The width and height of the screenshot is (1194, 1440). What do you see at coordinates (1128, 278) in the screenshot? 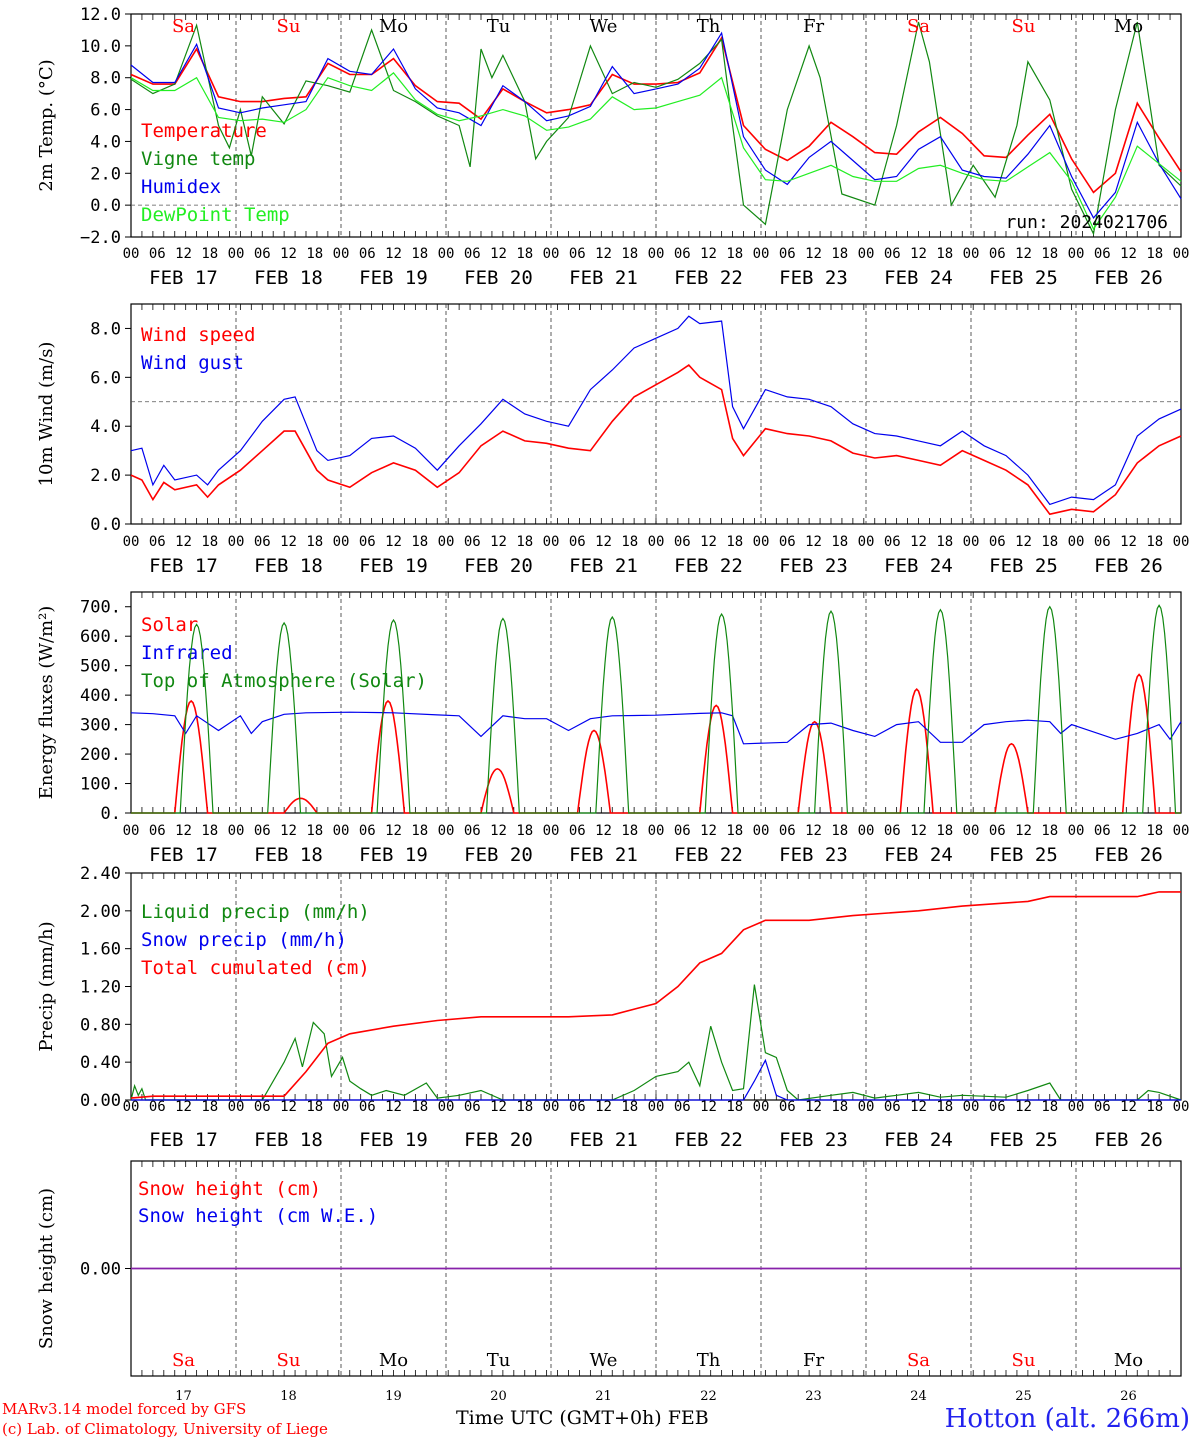
I see `day-label: FEB 26` at bounding box center [1128, 278].